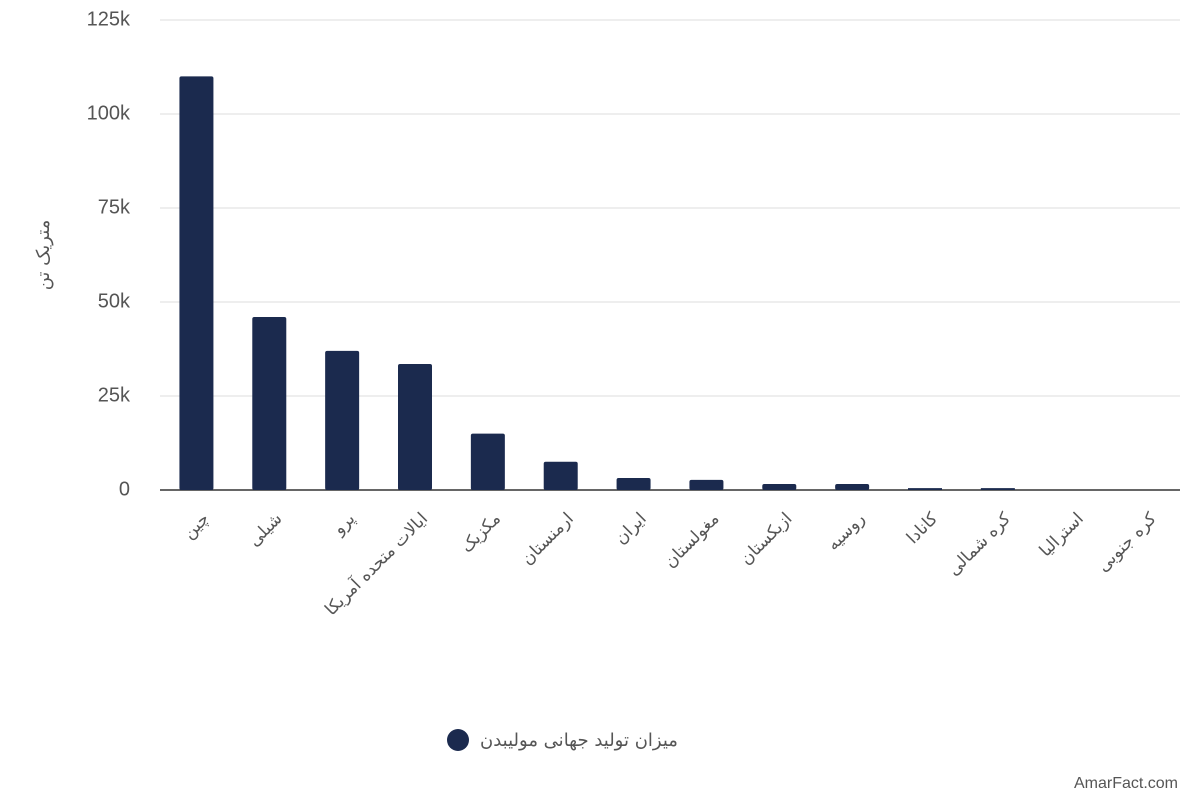  I want to click on x-tick-label: پرو, so click(344, 524).